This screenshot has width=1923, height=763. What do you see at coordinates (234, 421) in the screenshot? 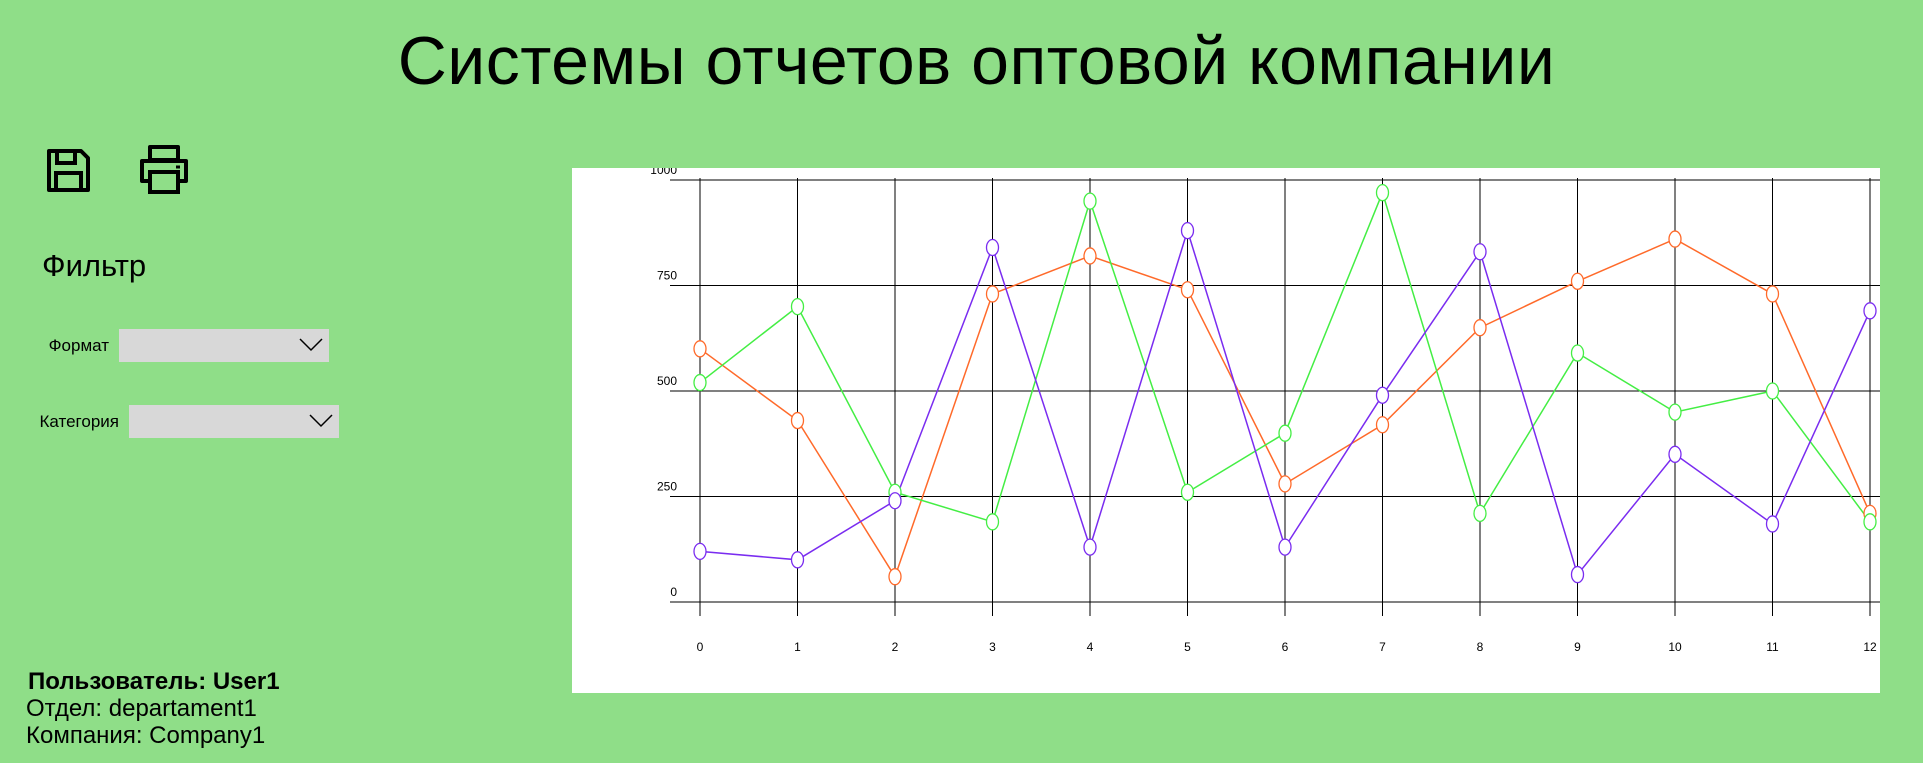
I see `category-select` at bounding box center [234, 421].